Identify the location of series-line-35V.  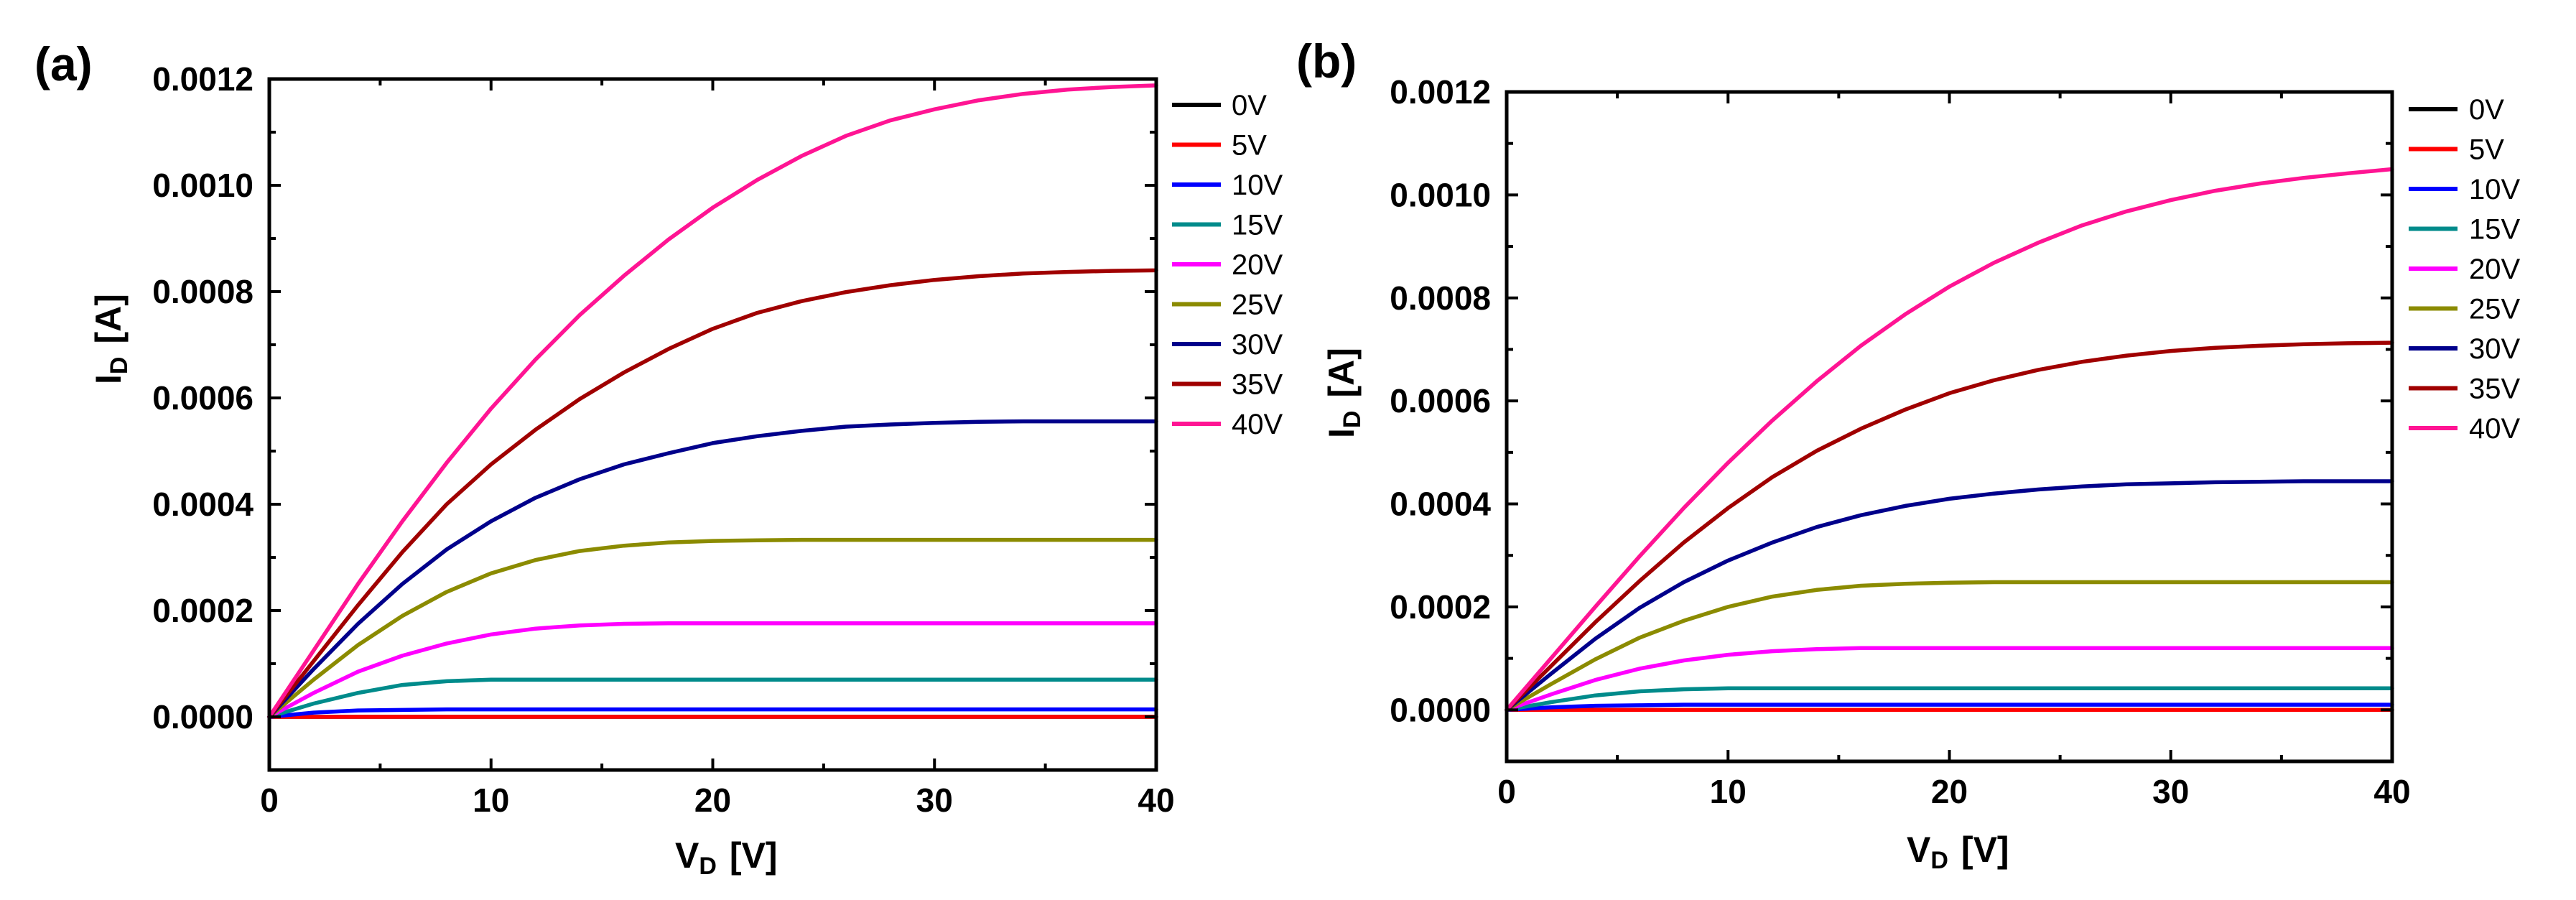
(1949, 526).